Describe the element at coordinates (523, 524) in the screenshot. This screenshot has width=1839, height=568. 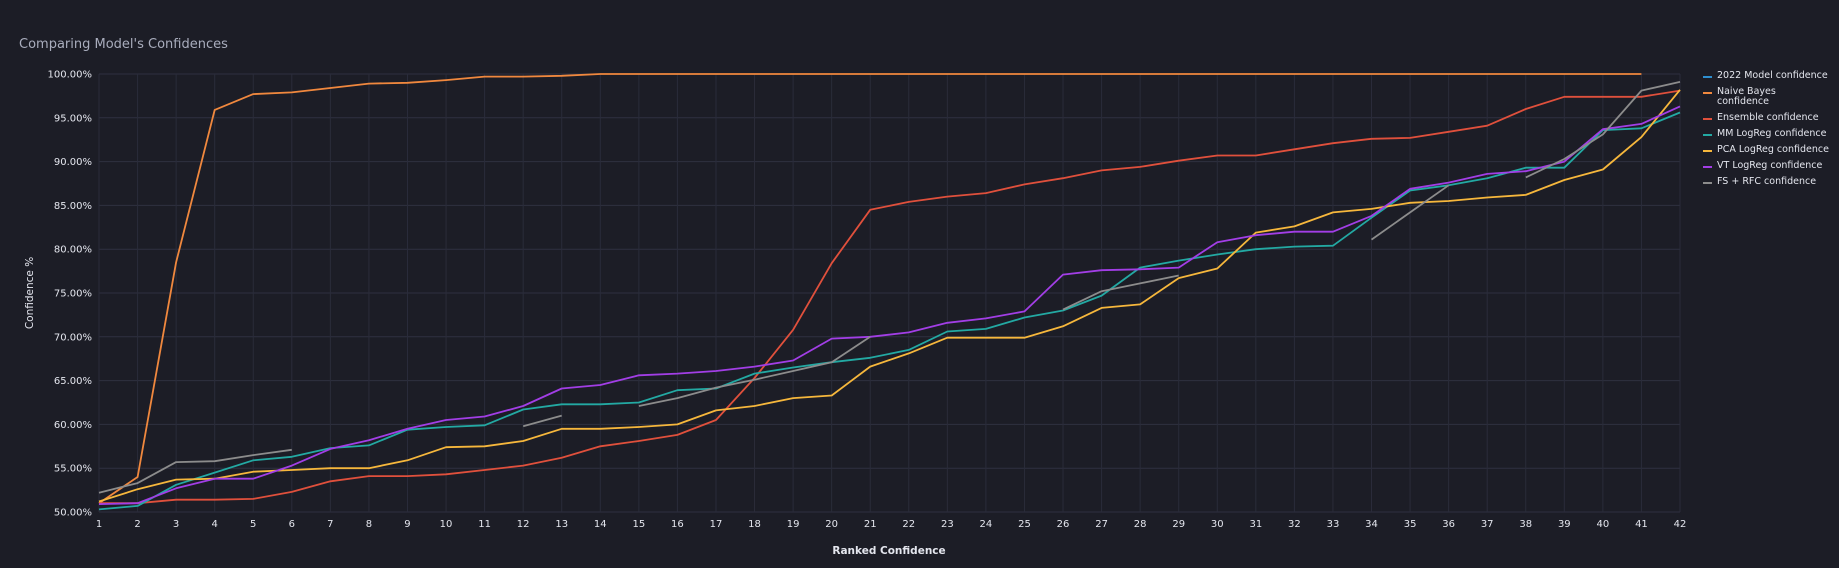
I see `x-tick-label: 12` at that location.